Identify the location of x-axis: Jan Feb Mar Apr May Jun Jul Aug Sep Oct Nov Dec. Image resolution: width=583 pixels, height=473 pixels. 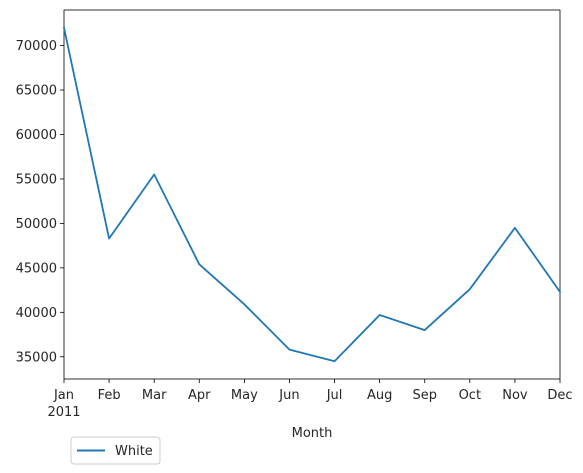
(313, 391).